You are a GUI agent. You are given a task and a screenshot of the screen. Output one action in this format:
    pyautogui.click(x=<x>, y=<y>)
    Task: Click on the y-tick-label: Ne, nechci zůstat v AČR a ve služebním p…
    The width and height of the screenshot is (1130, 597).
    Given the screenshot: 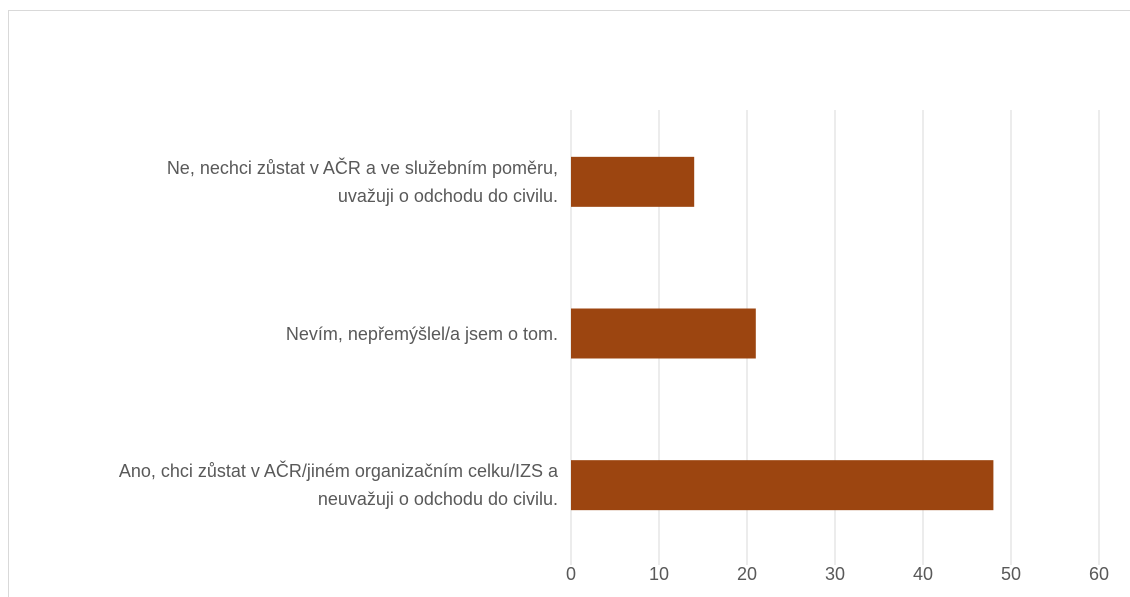 What is the action you would take?
    pyautogui.click(x=362, y=181)
    